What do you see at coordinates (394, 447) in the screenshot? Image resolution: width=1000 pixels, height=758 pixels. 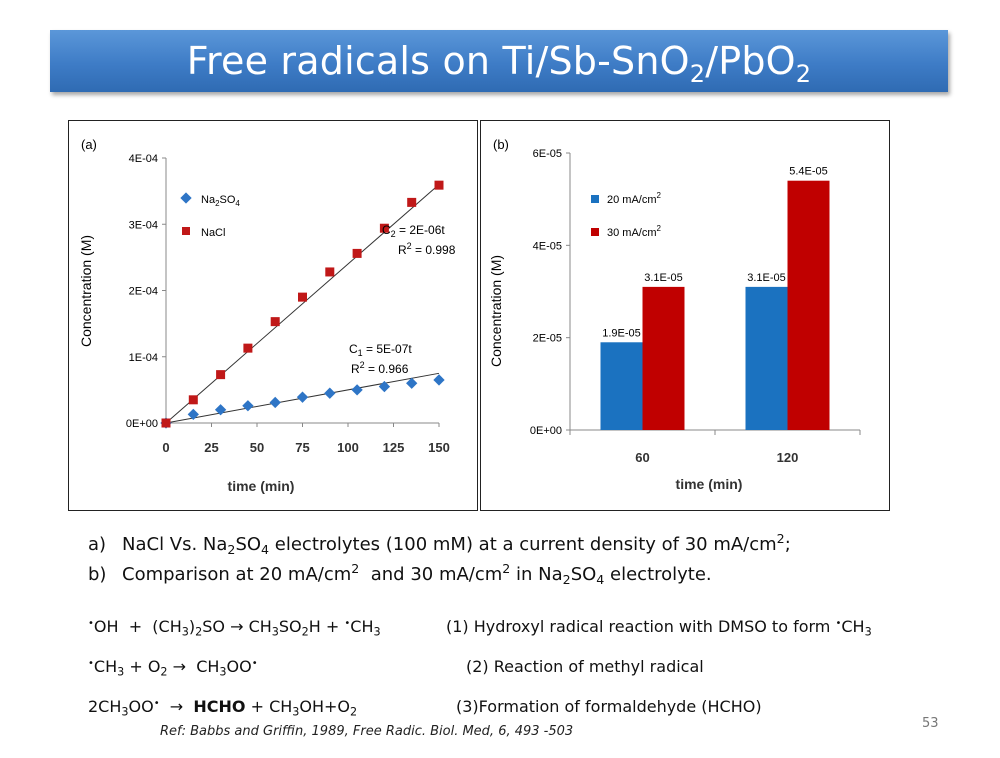 I see `x-tick-label-a: 125` at bounding box center [394, 447].